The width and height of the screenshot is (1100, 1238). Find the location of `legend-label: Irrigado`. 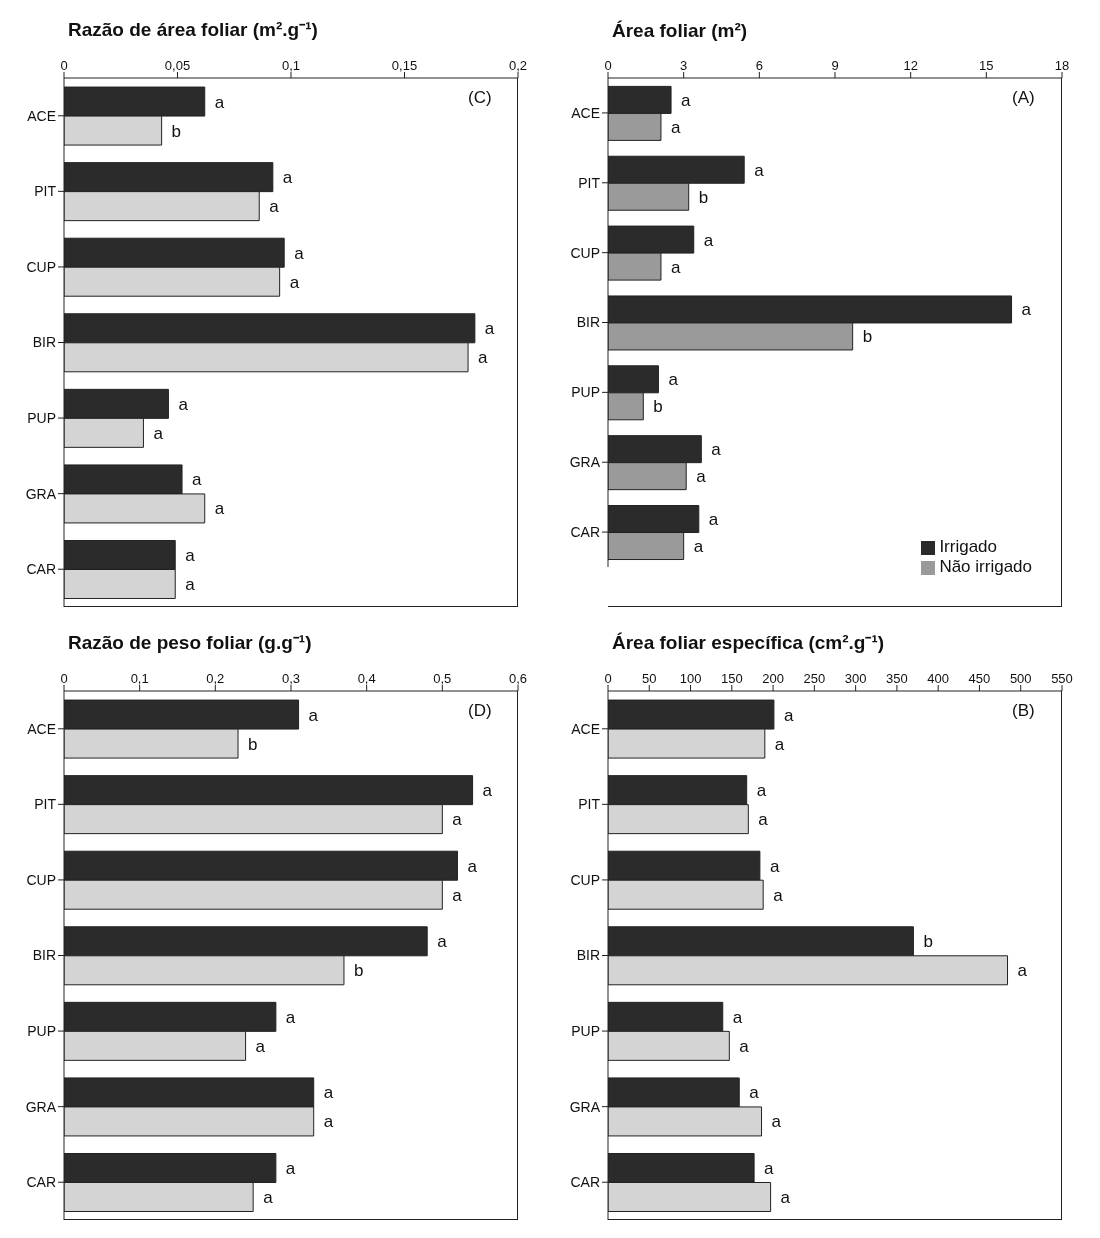

legend-label: Irrigado is located at coordinates (968, 546).